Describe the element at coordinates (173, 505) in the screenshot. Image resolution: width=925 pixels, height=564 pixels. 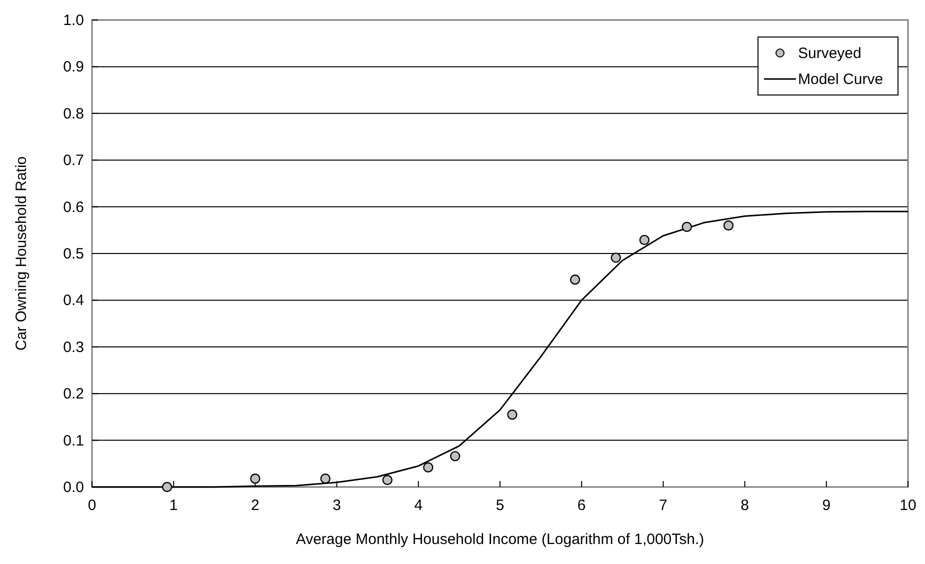
I see `x-tick-label: 1` at that location.